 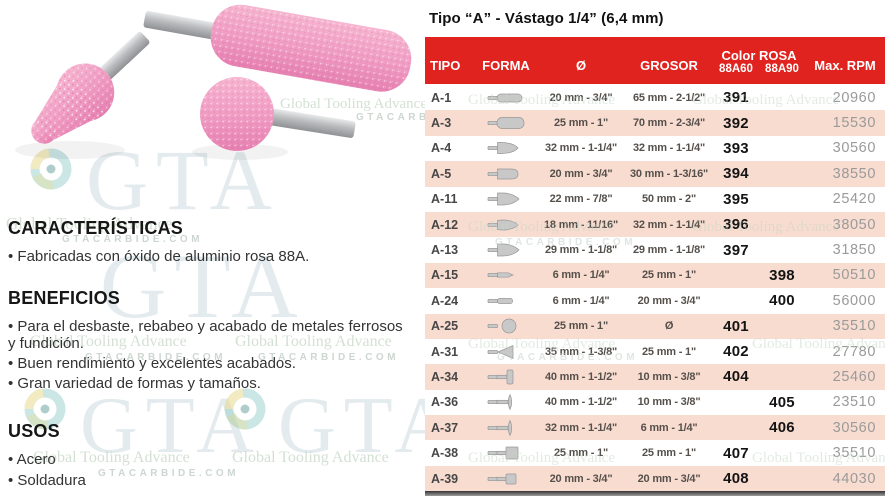 What do you see at coordinates (506, 428) in the screenshot?
I see `thin-disc-icon` at bounding box center [506, 428].